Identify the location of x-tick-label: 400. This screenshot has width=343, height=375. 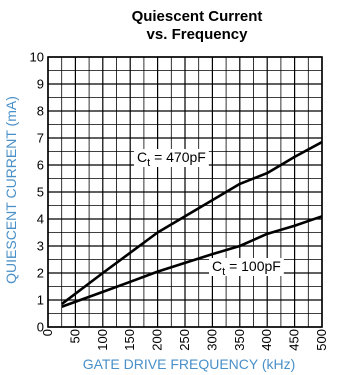
(266, 340).